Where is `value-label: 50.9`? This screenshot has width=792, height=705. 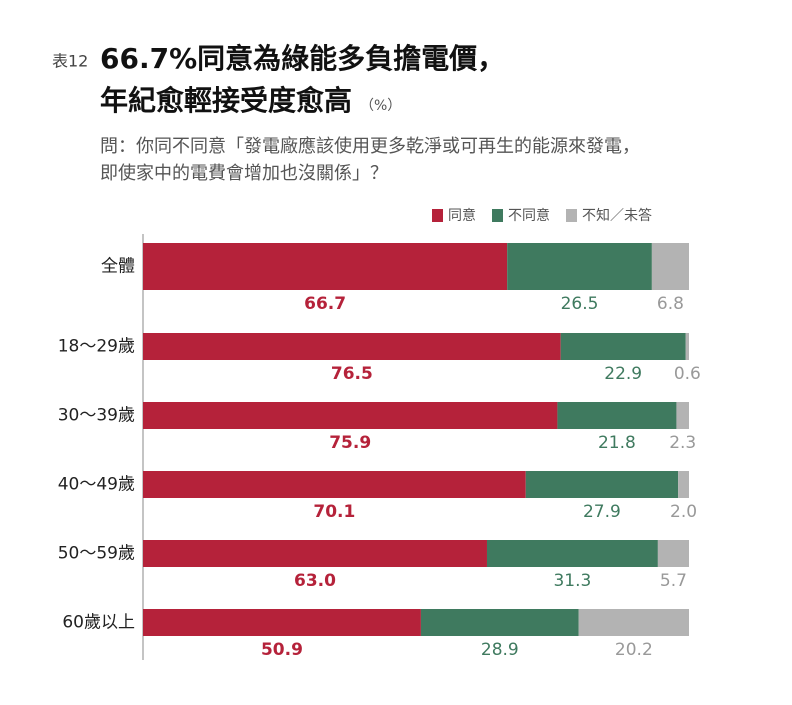
value-label: 50.9 is located at coordinates (282, 650).